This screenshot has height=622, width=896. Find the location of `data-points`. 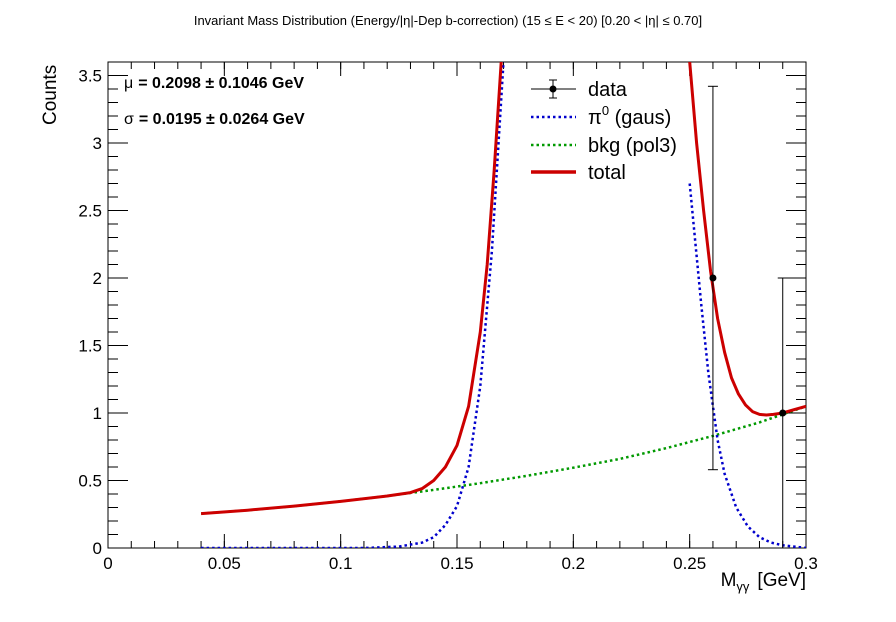

data-points is located at coordinates (747, 317).